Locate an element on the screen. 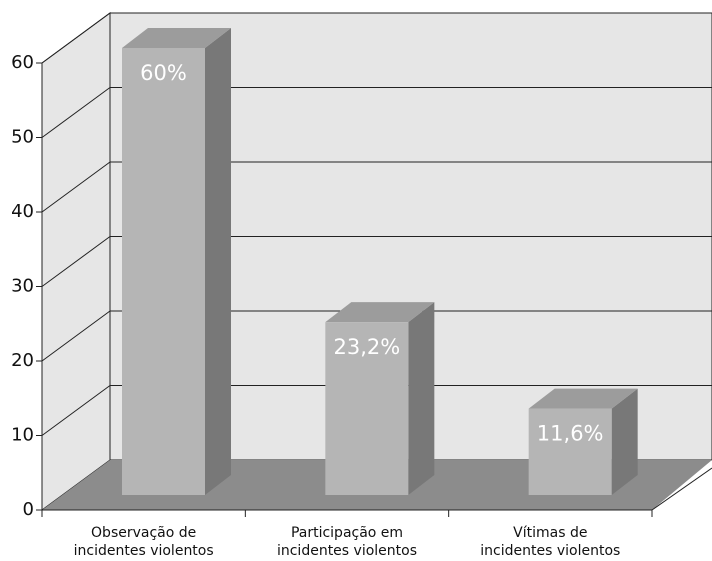  y-tick-label: 0 is located at coordinates (28, 509).